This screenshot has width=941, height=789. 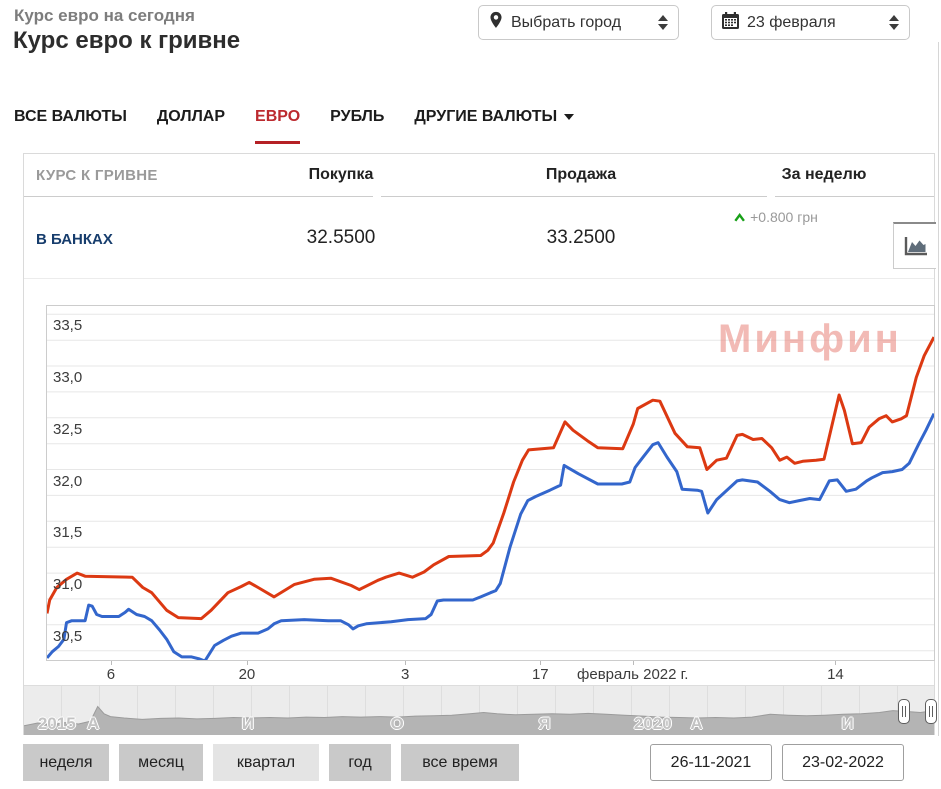 What do you see at coordinates (581, 174) in the screenshot?
I see `table-header-sell: Продажа` at bounding box center [581, 174].